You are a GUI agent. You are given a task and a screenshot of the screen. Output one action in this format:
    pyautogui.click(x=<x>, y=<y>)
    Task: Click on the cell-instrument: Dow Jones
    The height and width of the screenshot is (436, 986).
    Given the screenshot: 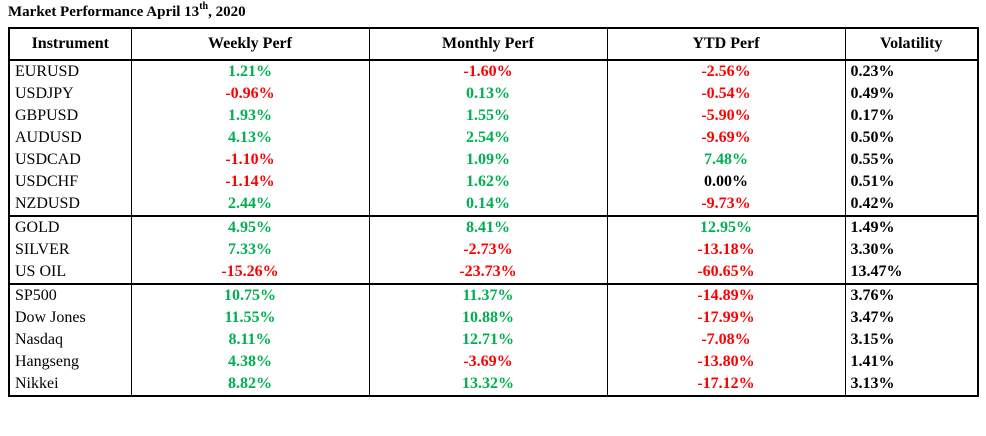 What is the action you would take?
    pyautogui.click(x=70, y=318)
    